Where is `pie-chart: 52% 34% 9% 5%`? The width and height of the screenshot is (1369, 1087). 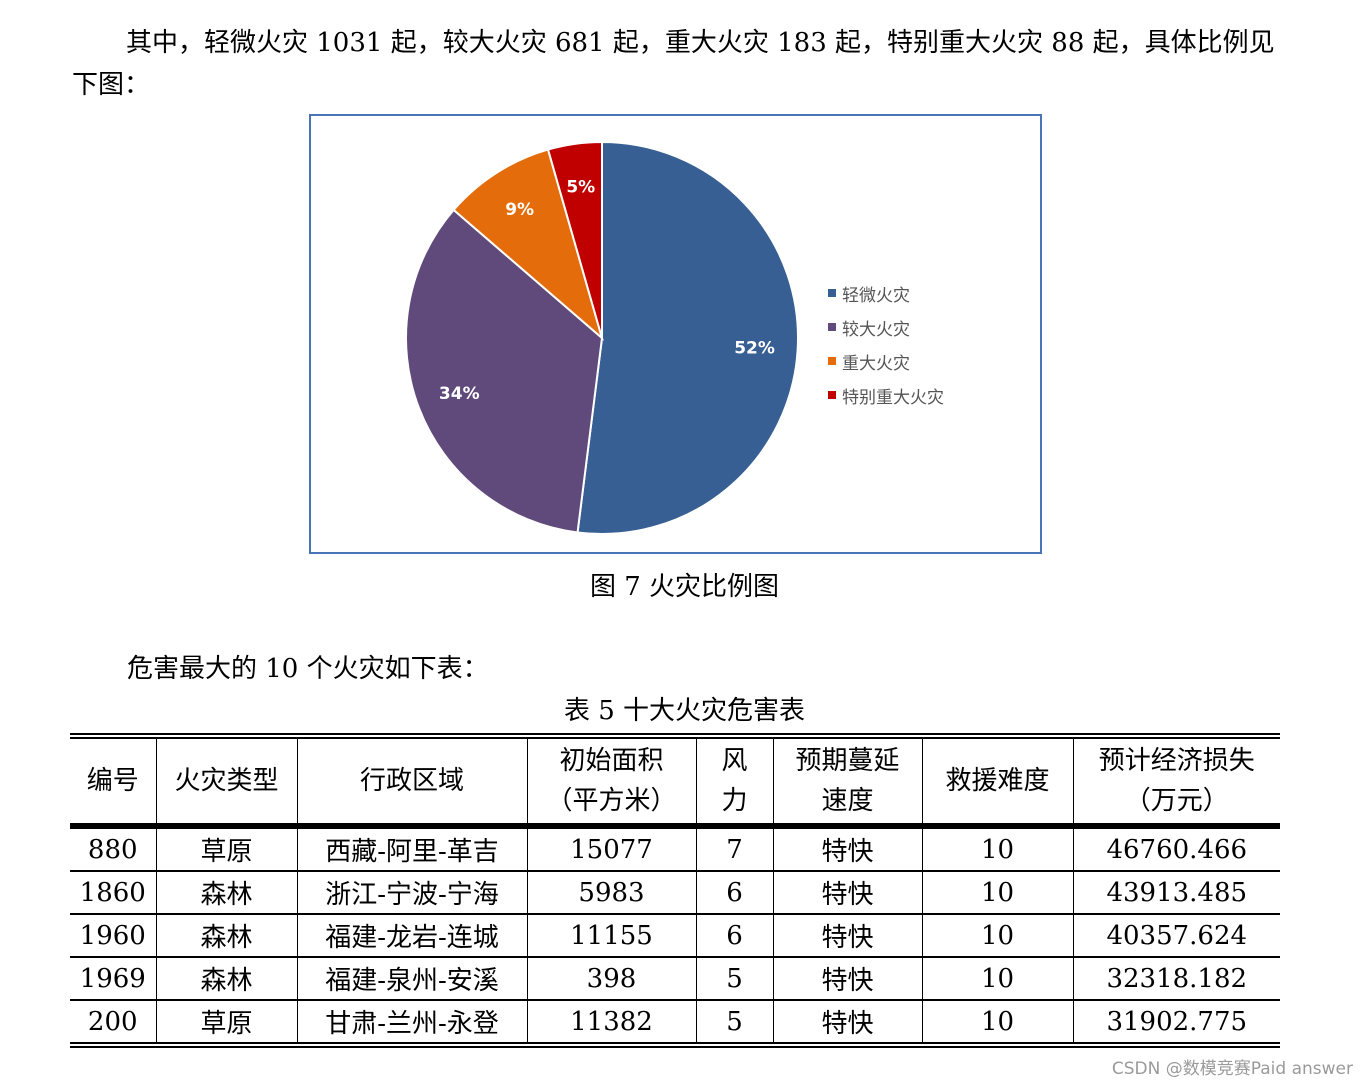 pie-chart: 52% 34% 9% 5% is located at coordinates (602, 337).